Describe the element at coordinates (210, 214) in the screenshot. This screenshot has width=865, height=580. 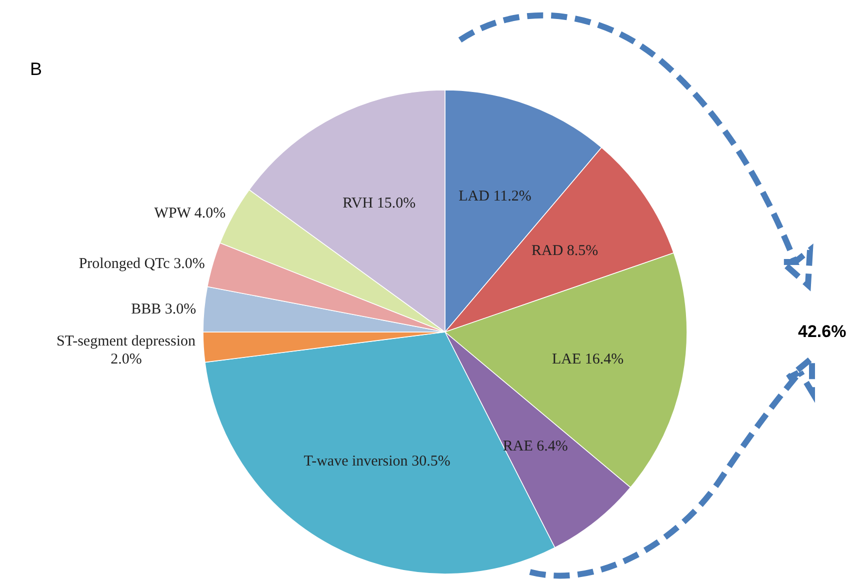
I see `data-label: 4.0%` at that location.